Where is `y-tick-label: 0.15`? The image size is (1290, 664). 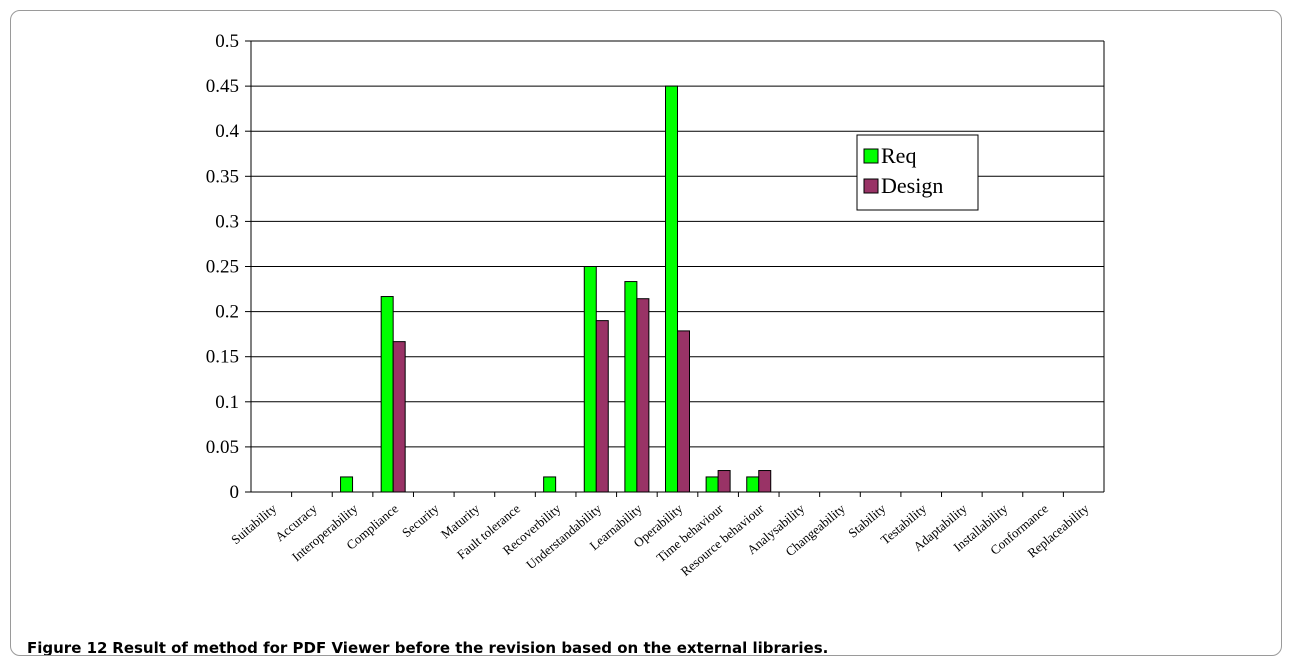
y-tick-label: 0.15 is located at coordinates (222, 357).